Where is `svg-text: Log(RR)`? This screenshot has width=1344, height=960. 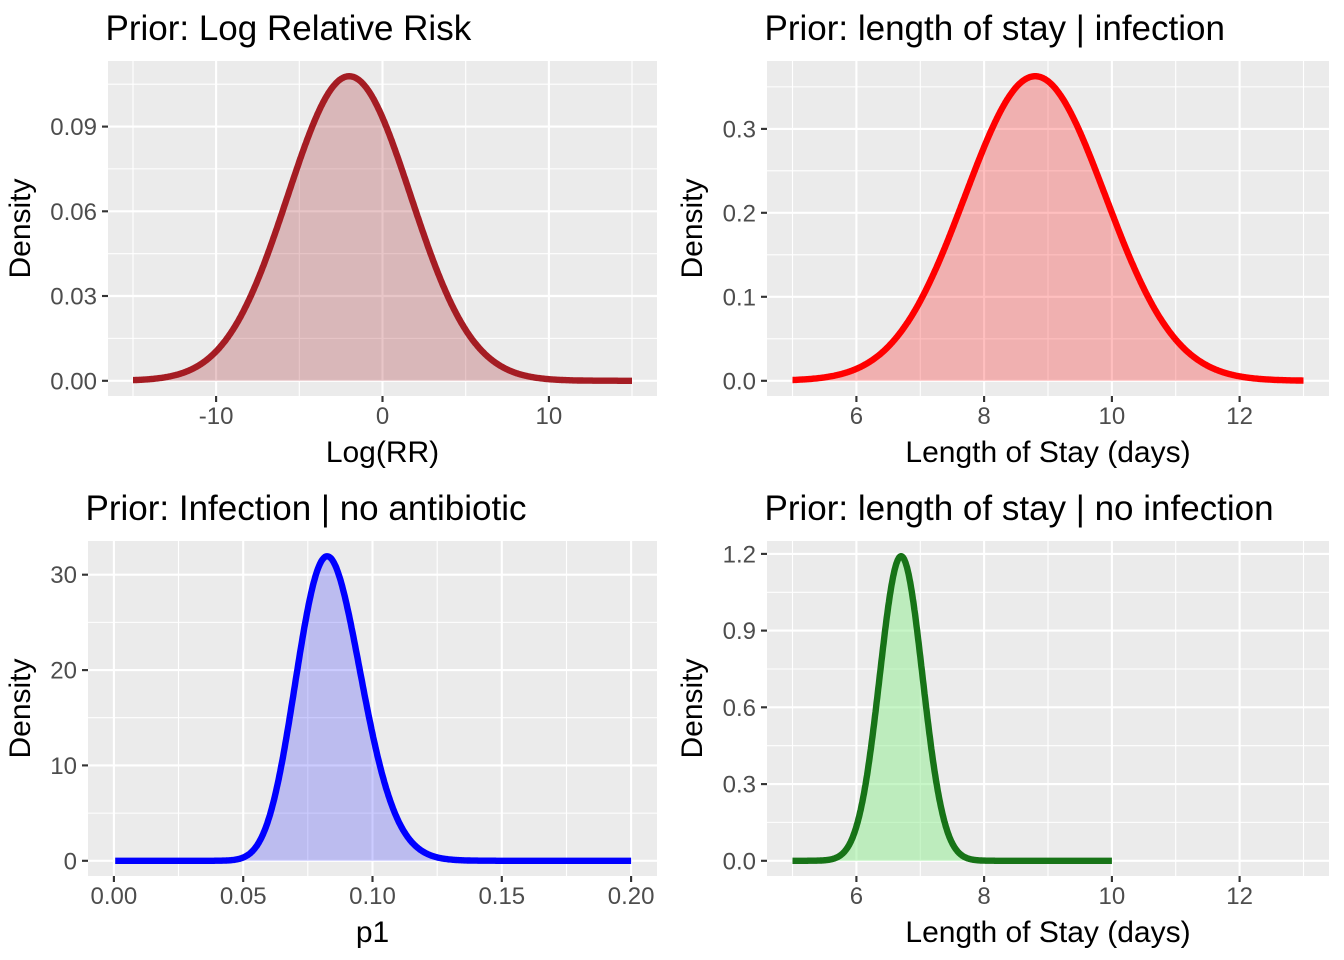
svg-text: Log(RR) is located at coordinates (382, 452).